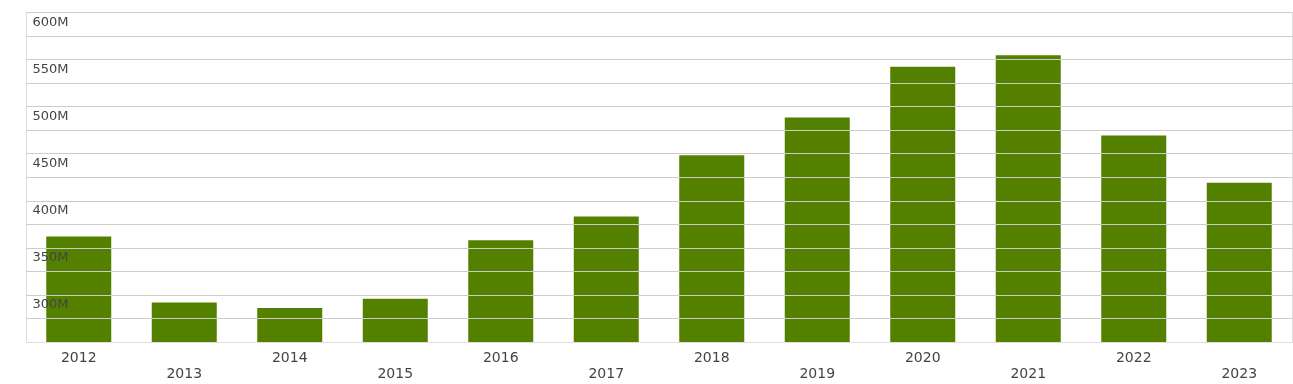  I want to click on x-tick-label: 2012, so click(78, 356).